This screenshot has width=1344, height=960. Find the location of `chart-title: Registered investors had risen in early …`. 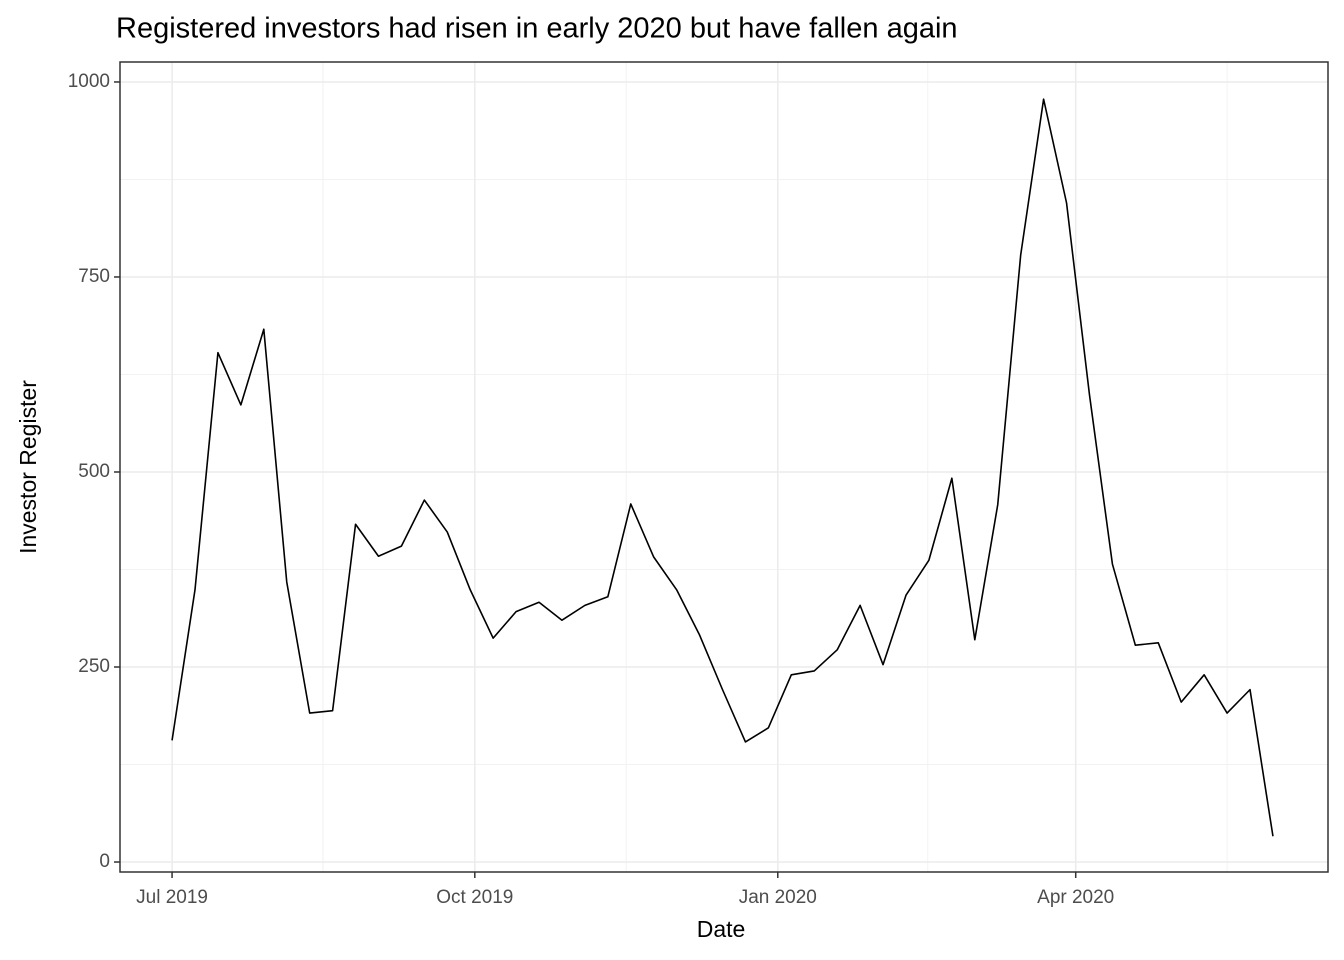

chart-title: Registered investors had risen in early … is located at coordinates (537, 29).